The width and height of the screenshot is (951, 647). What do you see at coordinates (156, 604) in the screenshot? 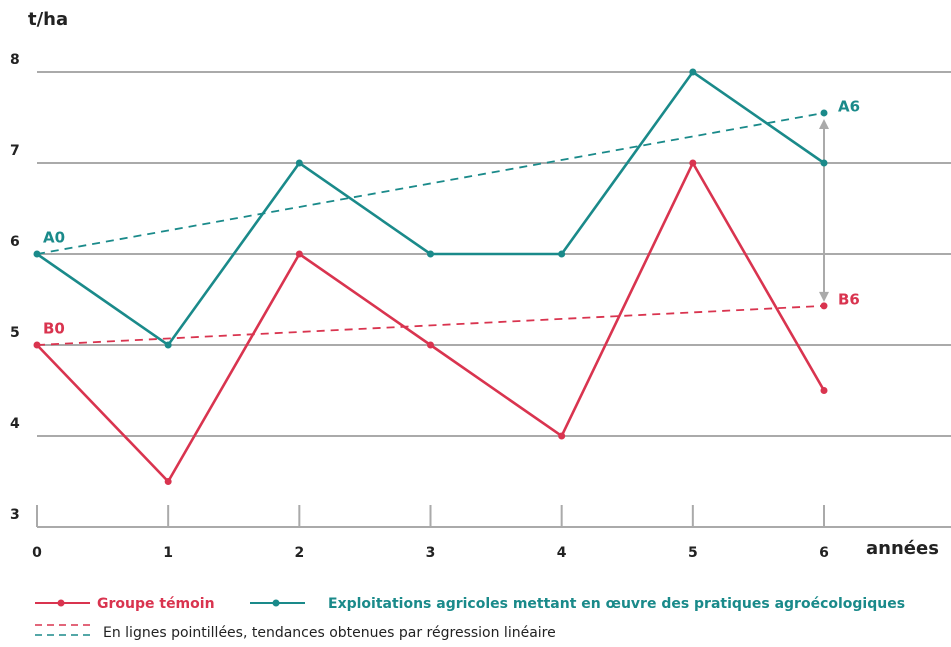
I see `legend-label: Groupe témoin` at bounding box center [156, 604].